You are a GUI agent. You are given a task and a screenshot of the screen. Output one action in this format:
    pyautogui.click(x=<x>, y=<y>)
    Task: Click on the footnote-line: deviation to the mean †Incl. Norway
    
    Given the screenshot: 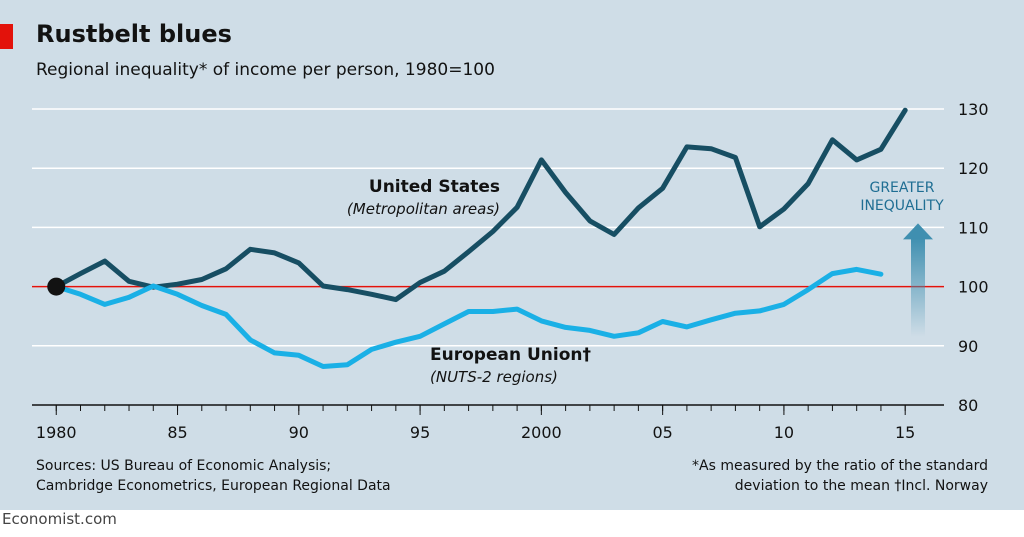 What is the action you would take?
    pyautogui.click(x=861, y=486)
    